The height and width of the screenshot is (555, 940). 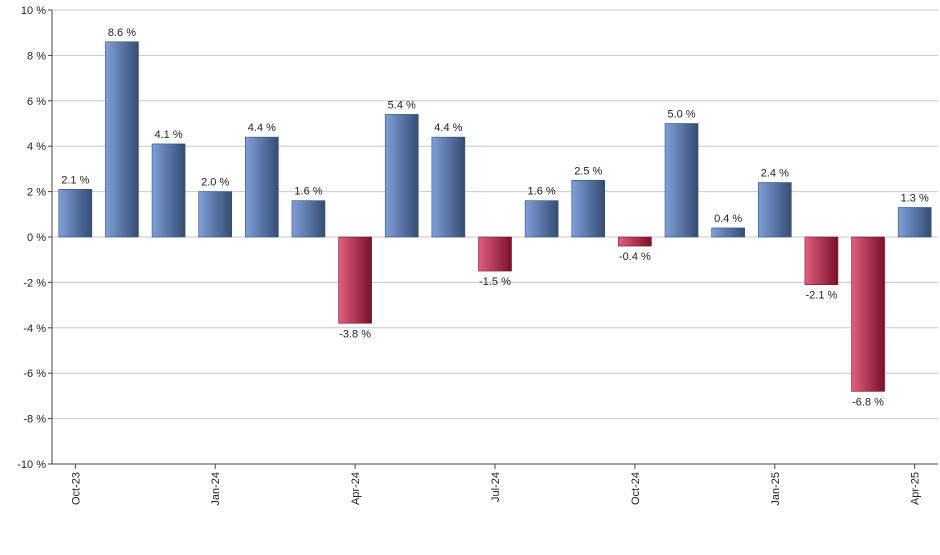 What do you see at coordinates (36, 56) in the screenshot?
I see `y-tick-label: 8 %` at bounding box center [36, 56].